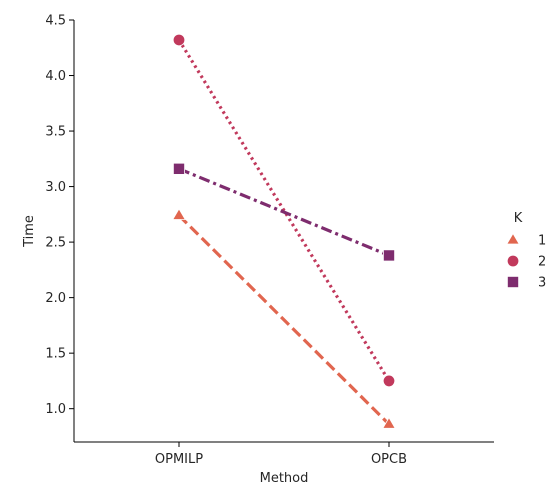 This screenshot has width=558, height=500. What do you see at coordinates (513, 238) in the screenshot?
I see `legend-marker-k1` at bounding box center [513, 238].